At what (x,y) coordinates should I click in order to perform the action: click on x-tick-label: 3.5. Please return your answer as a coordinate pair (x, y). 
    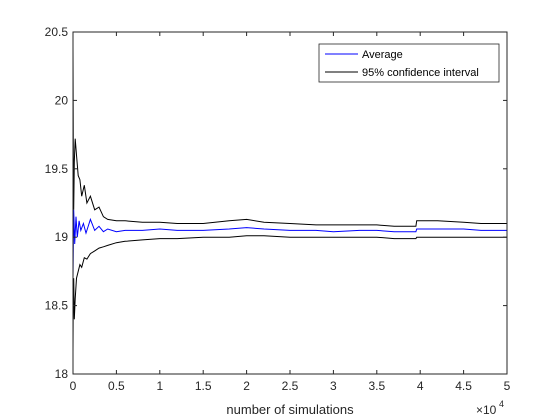
    Looking at the image, I should click on (376, 386).